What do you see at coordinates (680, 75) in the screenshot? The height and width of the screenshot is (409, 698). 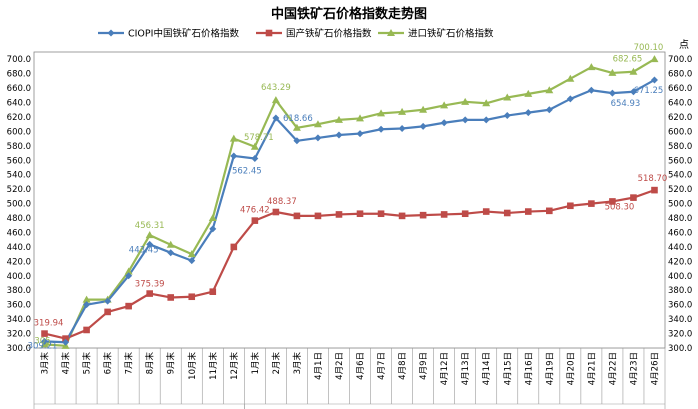 I see `y-tick-label-right: 680.0` at bounding box center [680, 75].